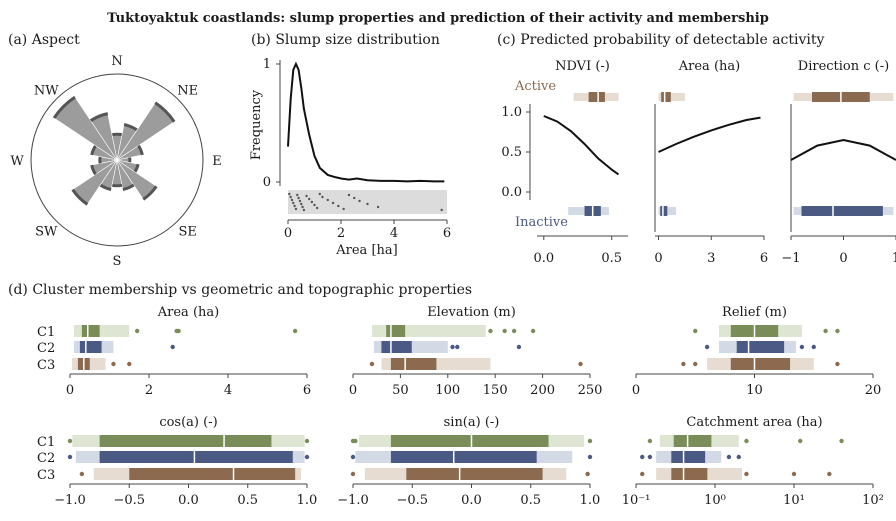 Image resolution: width=896 pixels, height=521 pixels. I want to click on subplot-title: Area (ha), so click(709, 66).